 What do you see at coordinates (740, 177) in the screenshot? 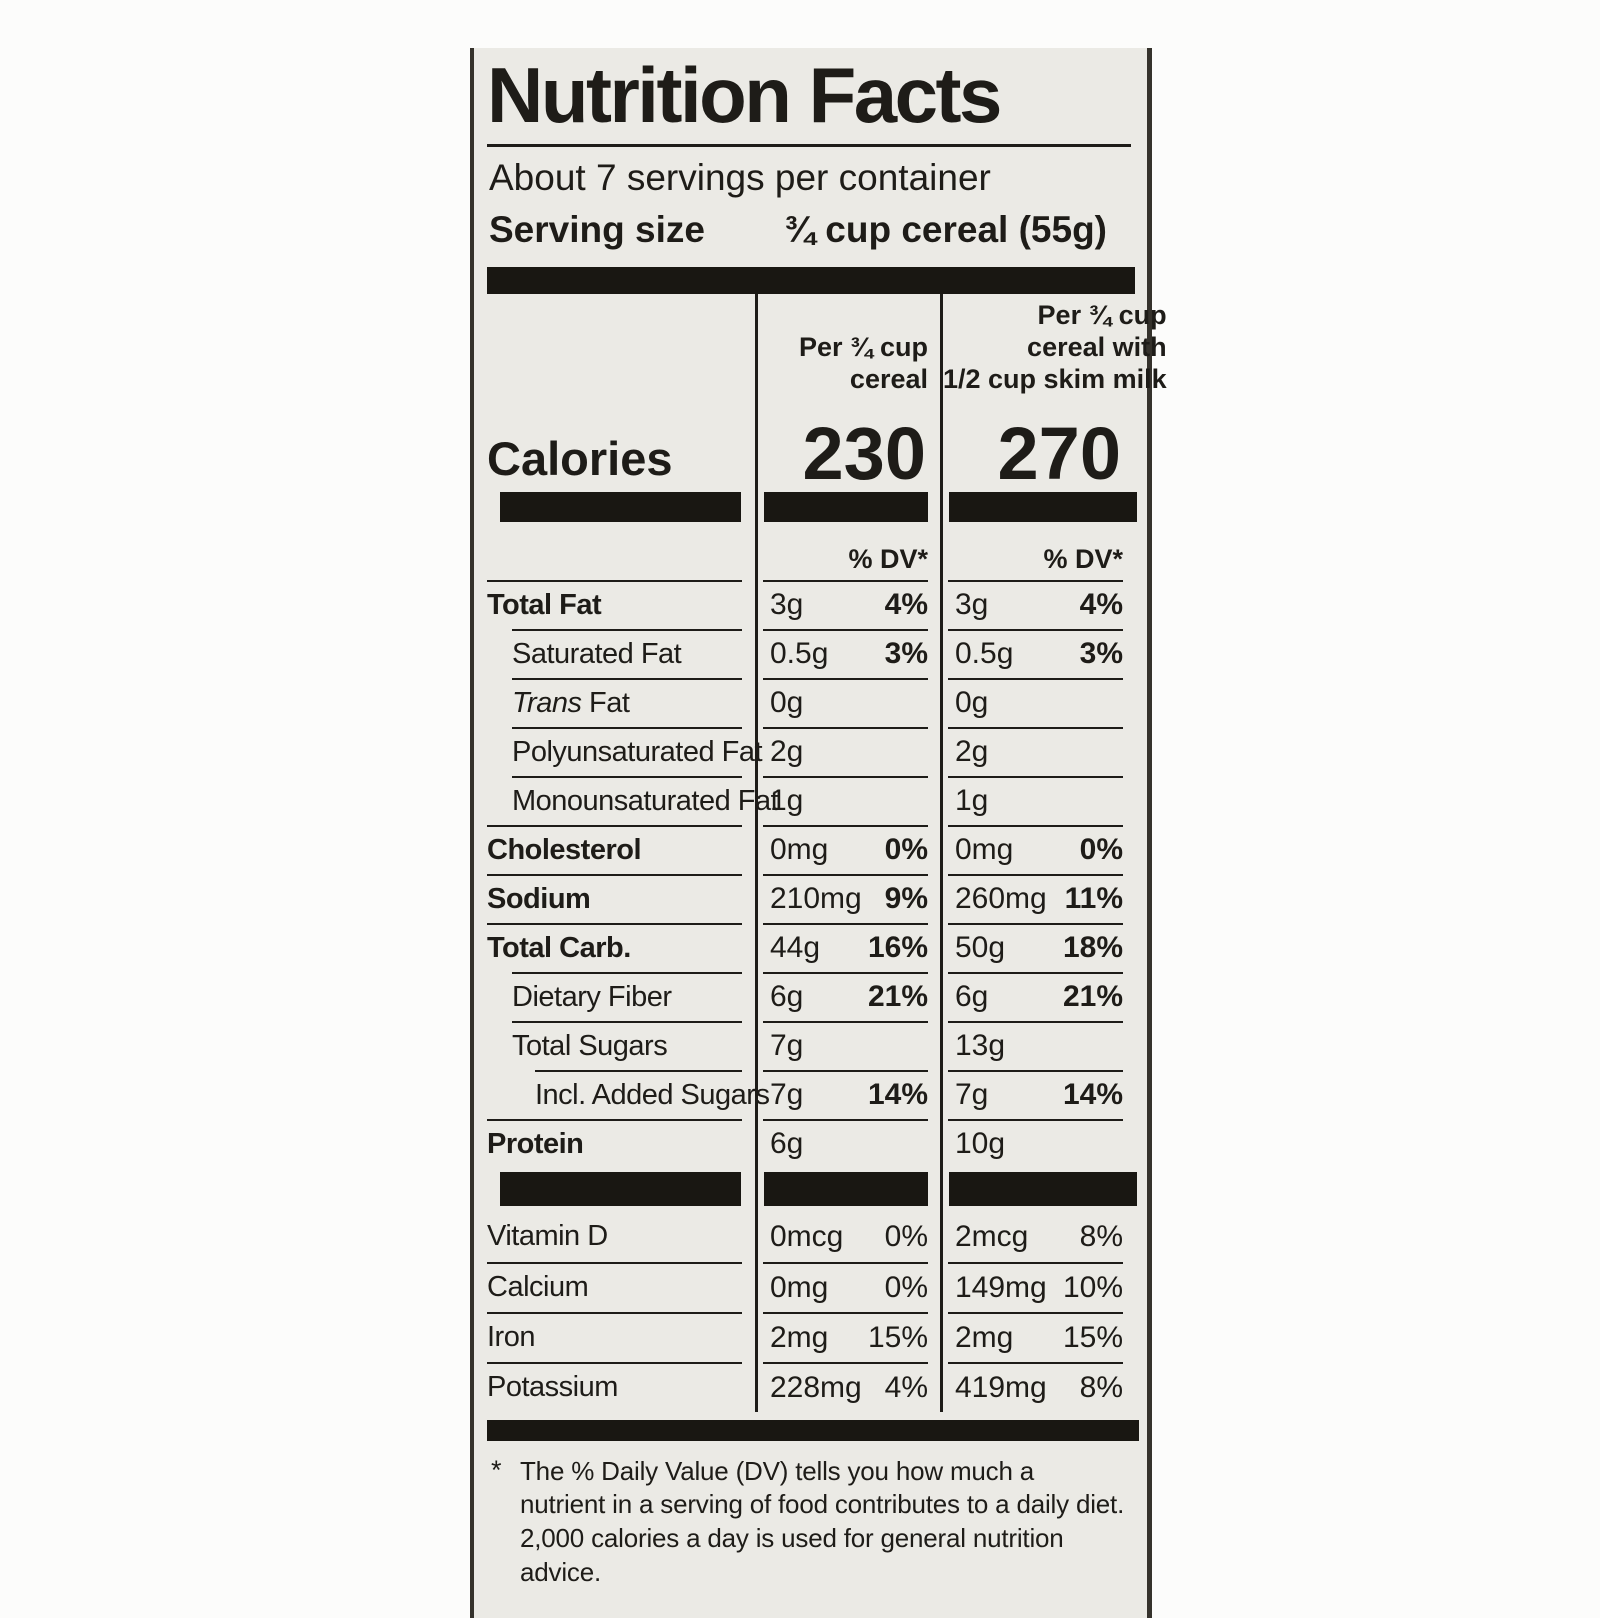
I see `servings-per-container: About 7 servings per container` at bounding box center [740, 177].